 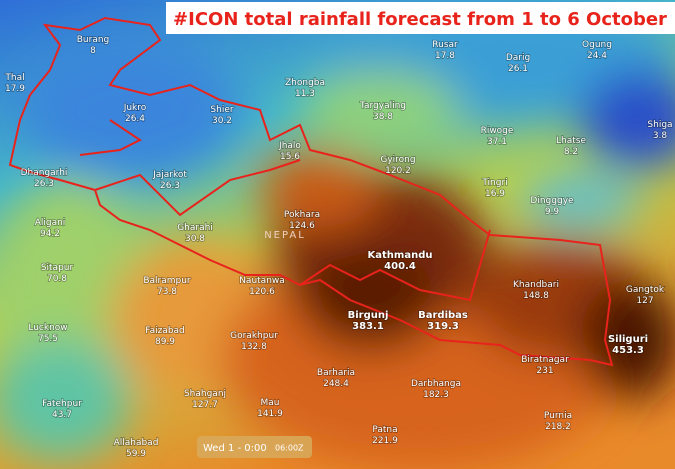 What do you see at coordinates (400, 255) in the screenshot?
I see `place-name: Kathmandu` at bounding box center [400, 255].